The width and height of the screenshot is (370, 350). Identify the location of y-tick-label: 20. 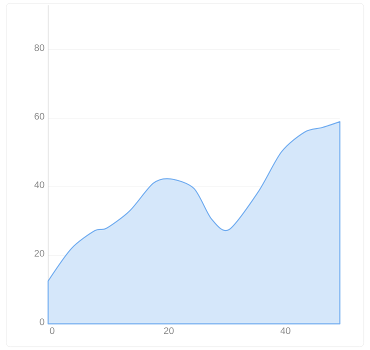
(39, 253).